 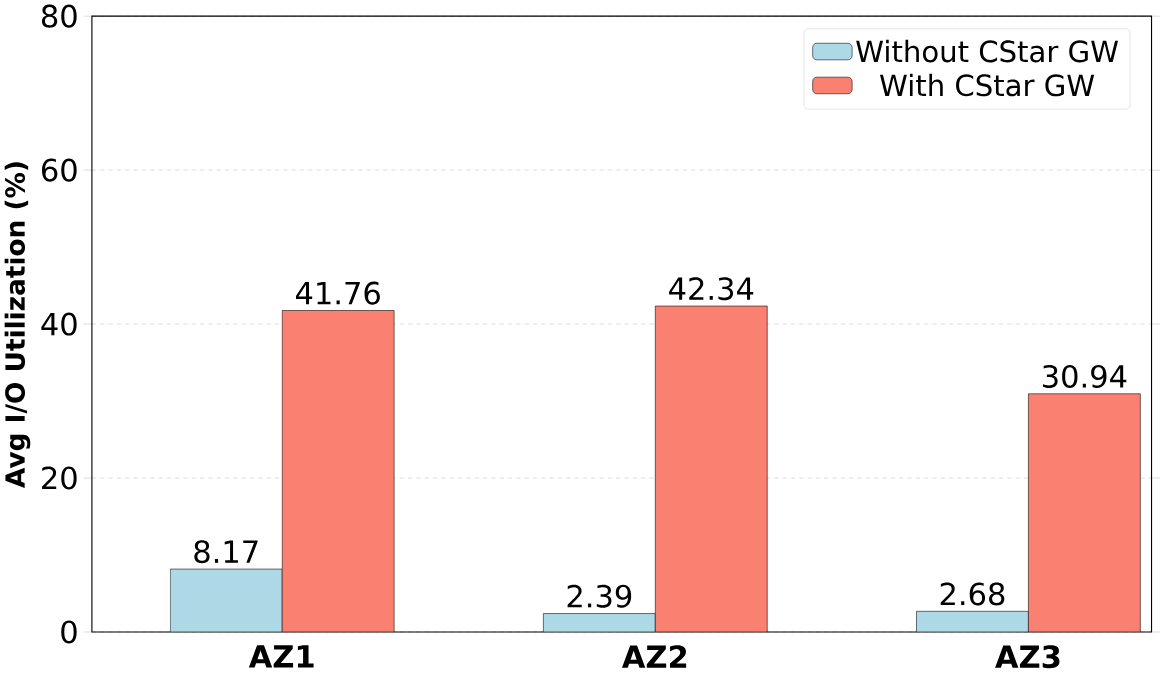 What do you see at coordinates (17, 325) in the screenshot?
I see `y-axis-title: Avg I/O Utilization (%)` at bounding box center [17, 325].